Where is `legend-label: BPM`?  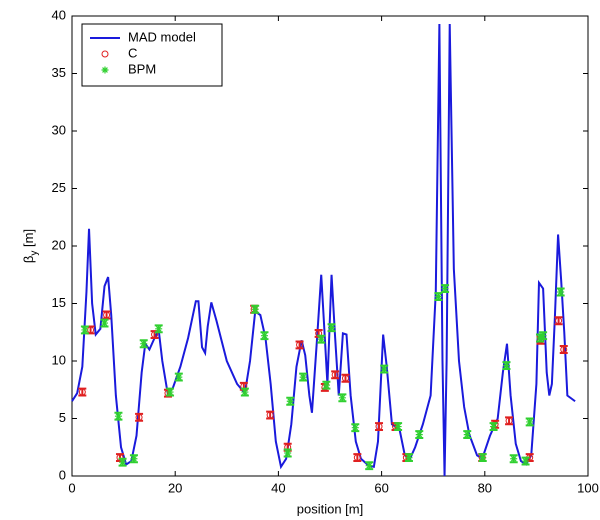
legend-label: BPM is located at coordinates (142, 68).